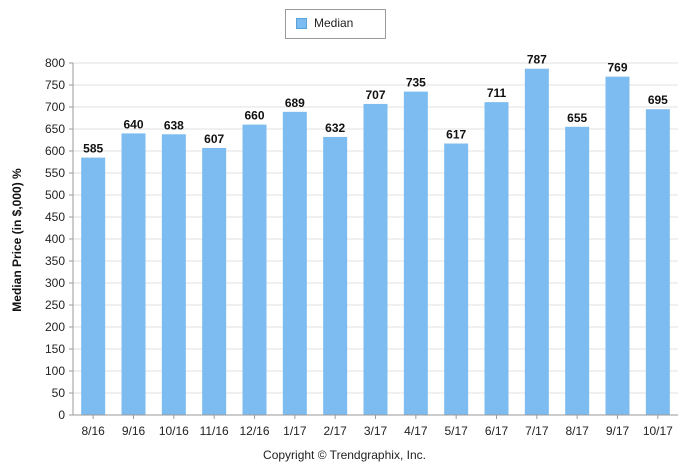 The height and width of the screenshot is (470, 689). What do you see at coordinates (416, 431) in the screenshot?
I see `x-tick-label: 4/17` at bounding box center [416, 431].